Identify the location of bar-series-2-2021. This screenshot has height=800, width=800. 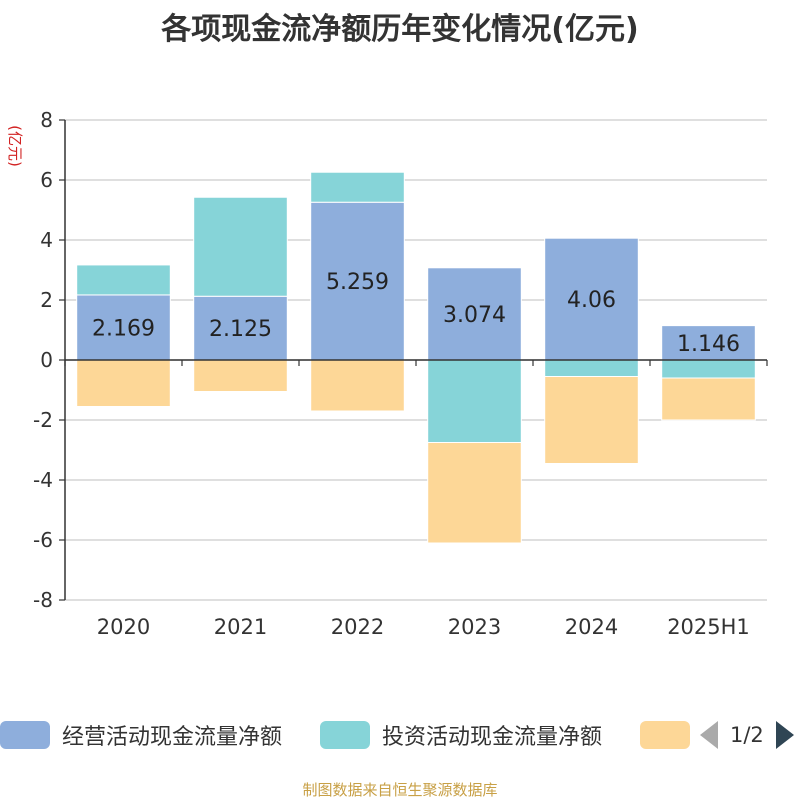
(240, 375).